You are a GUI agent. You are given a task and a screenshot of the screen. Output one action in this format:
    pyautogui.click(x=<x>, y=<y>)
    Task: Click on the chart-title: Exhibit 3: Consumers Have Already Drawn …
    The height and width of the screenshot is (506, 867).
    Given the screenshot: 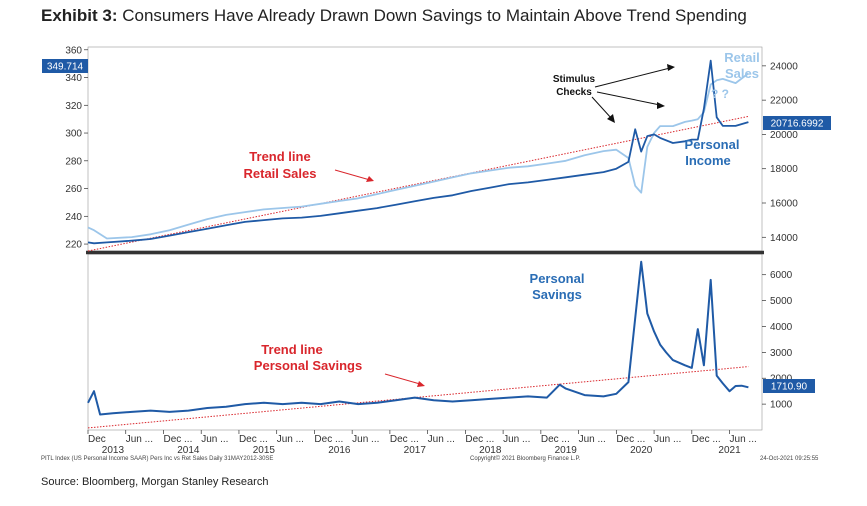 What is the action you would take?
    pyautogui.click(x=394, y=16)
    